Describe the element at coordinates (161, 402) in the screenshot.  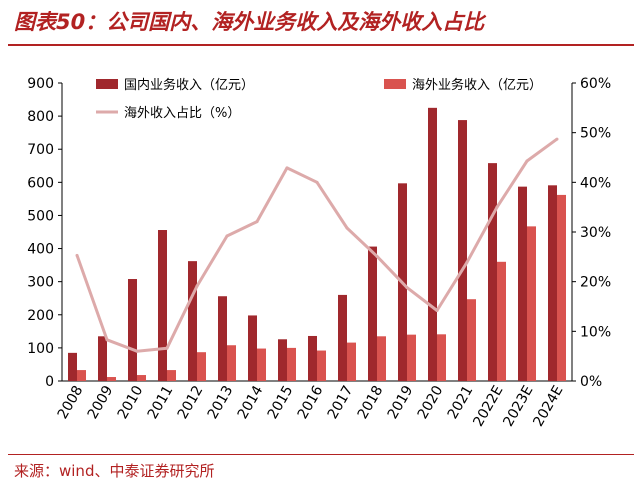
I see `x-tick-label: 2011` at that location.